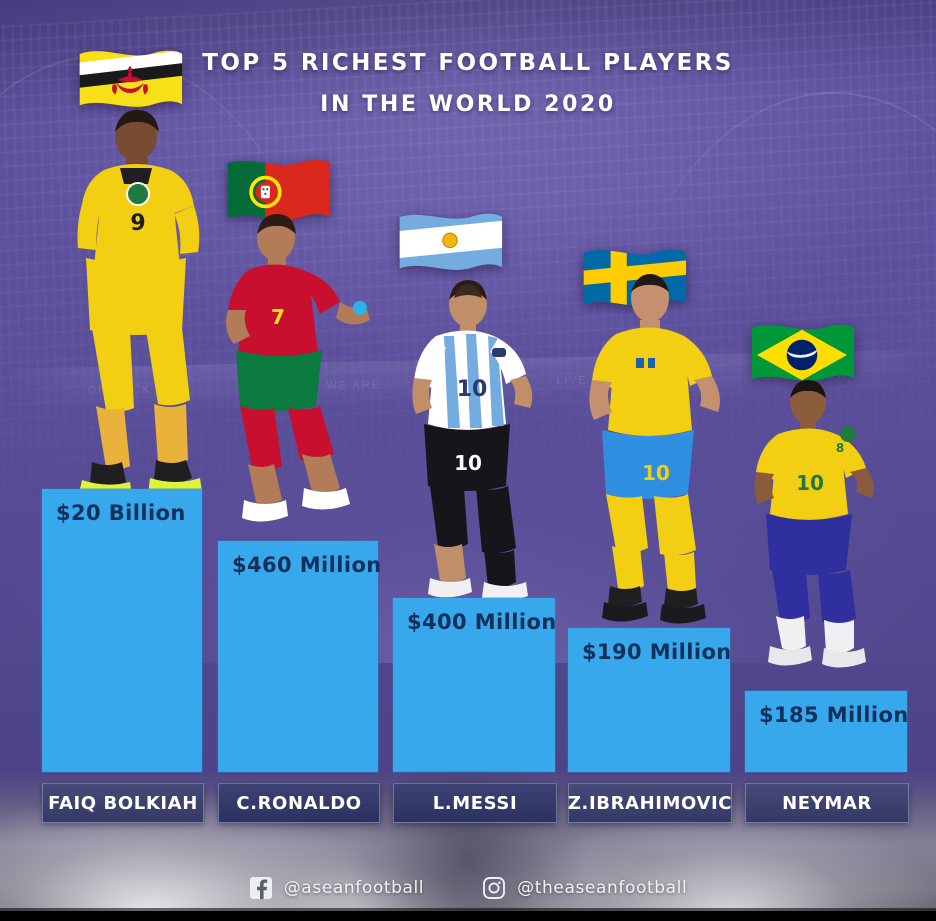 This screenshot has width=936, height=921. Describe the element at coordinates (450, 244) in the screenshot. I see `argentina-flag` at that location.